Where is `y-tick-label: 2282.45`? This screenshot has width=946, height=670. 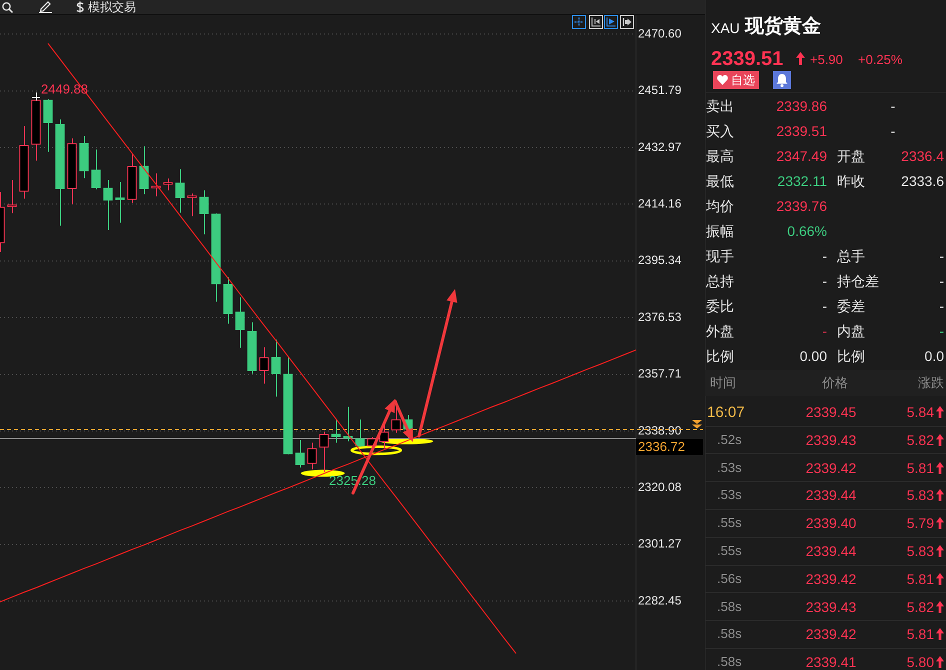
y-tick-label: 2282.45 is located at coordinates (660, 600).